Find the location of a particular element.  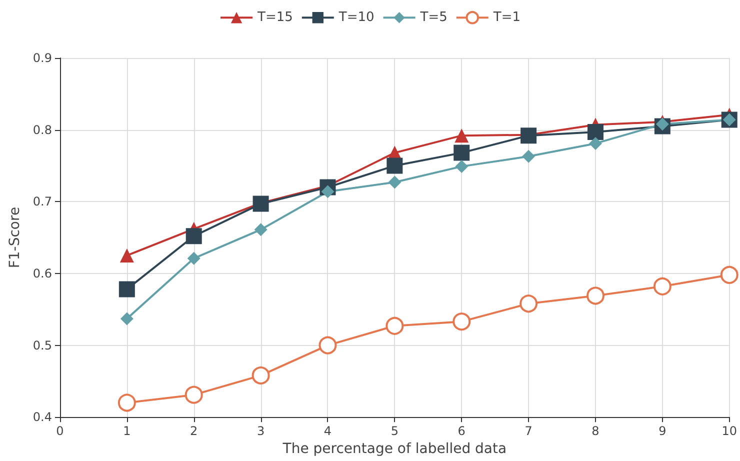

x-tick-label: 0 is located at coordinates (60, 431).